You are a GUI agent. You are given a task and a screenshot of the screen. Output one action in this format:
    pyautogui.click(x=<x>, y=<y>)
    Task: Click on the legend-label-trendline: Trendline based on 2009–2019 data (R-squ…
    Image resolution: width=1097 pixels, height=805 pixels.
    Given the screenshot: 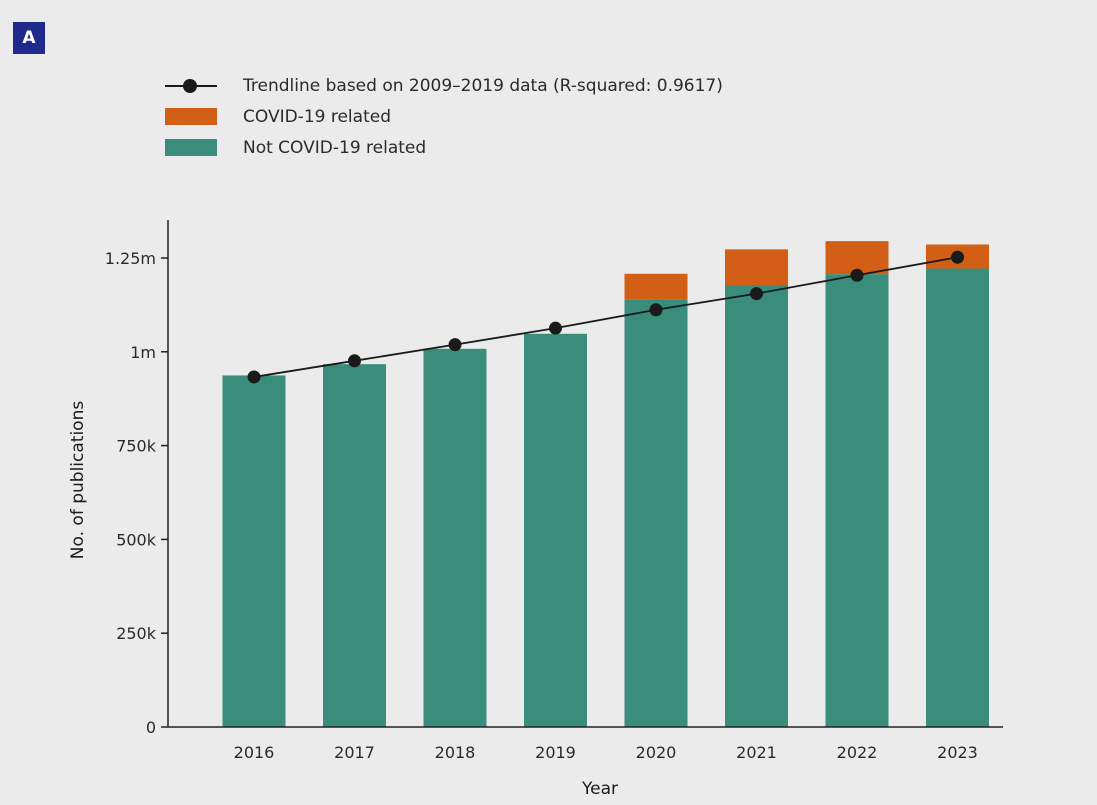 What is the action you would take?
    pyautogui.click(x=483, y=85)
    